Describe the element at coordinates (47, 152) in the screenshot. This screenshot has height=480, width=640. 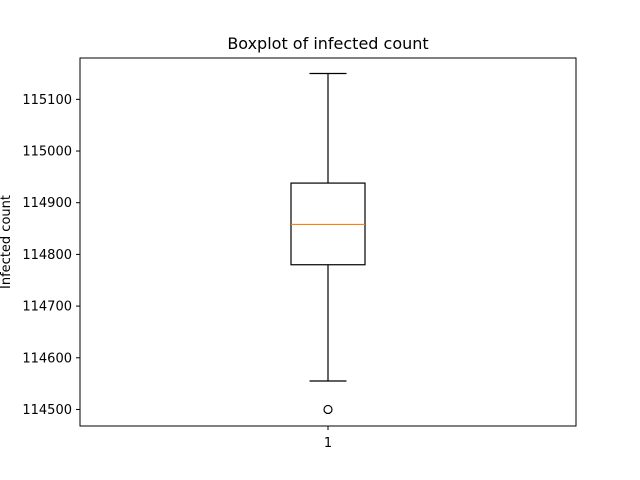
I see `y-tick-label-115000: 115000` at that location.